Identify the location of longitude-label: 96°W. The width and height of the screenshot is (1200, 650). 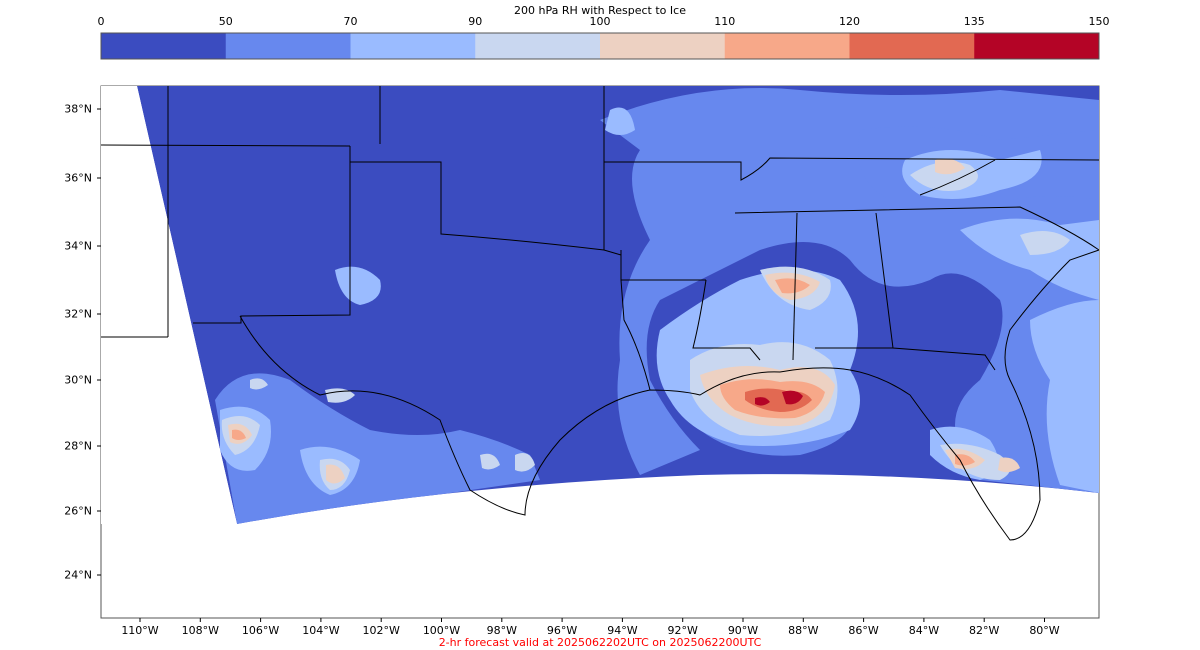
(562, 630).